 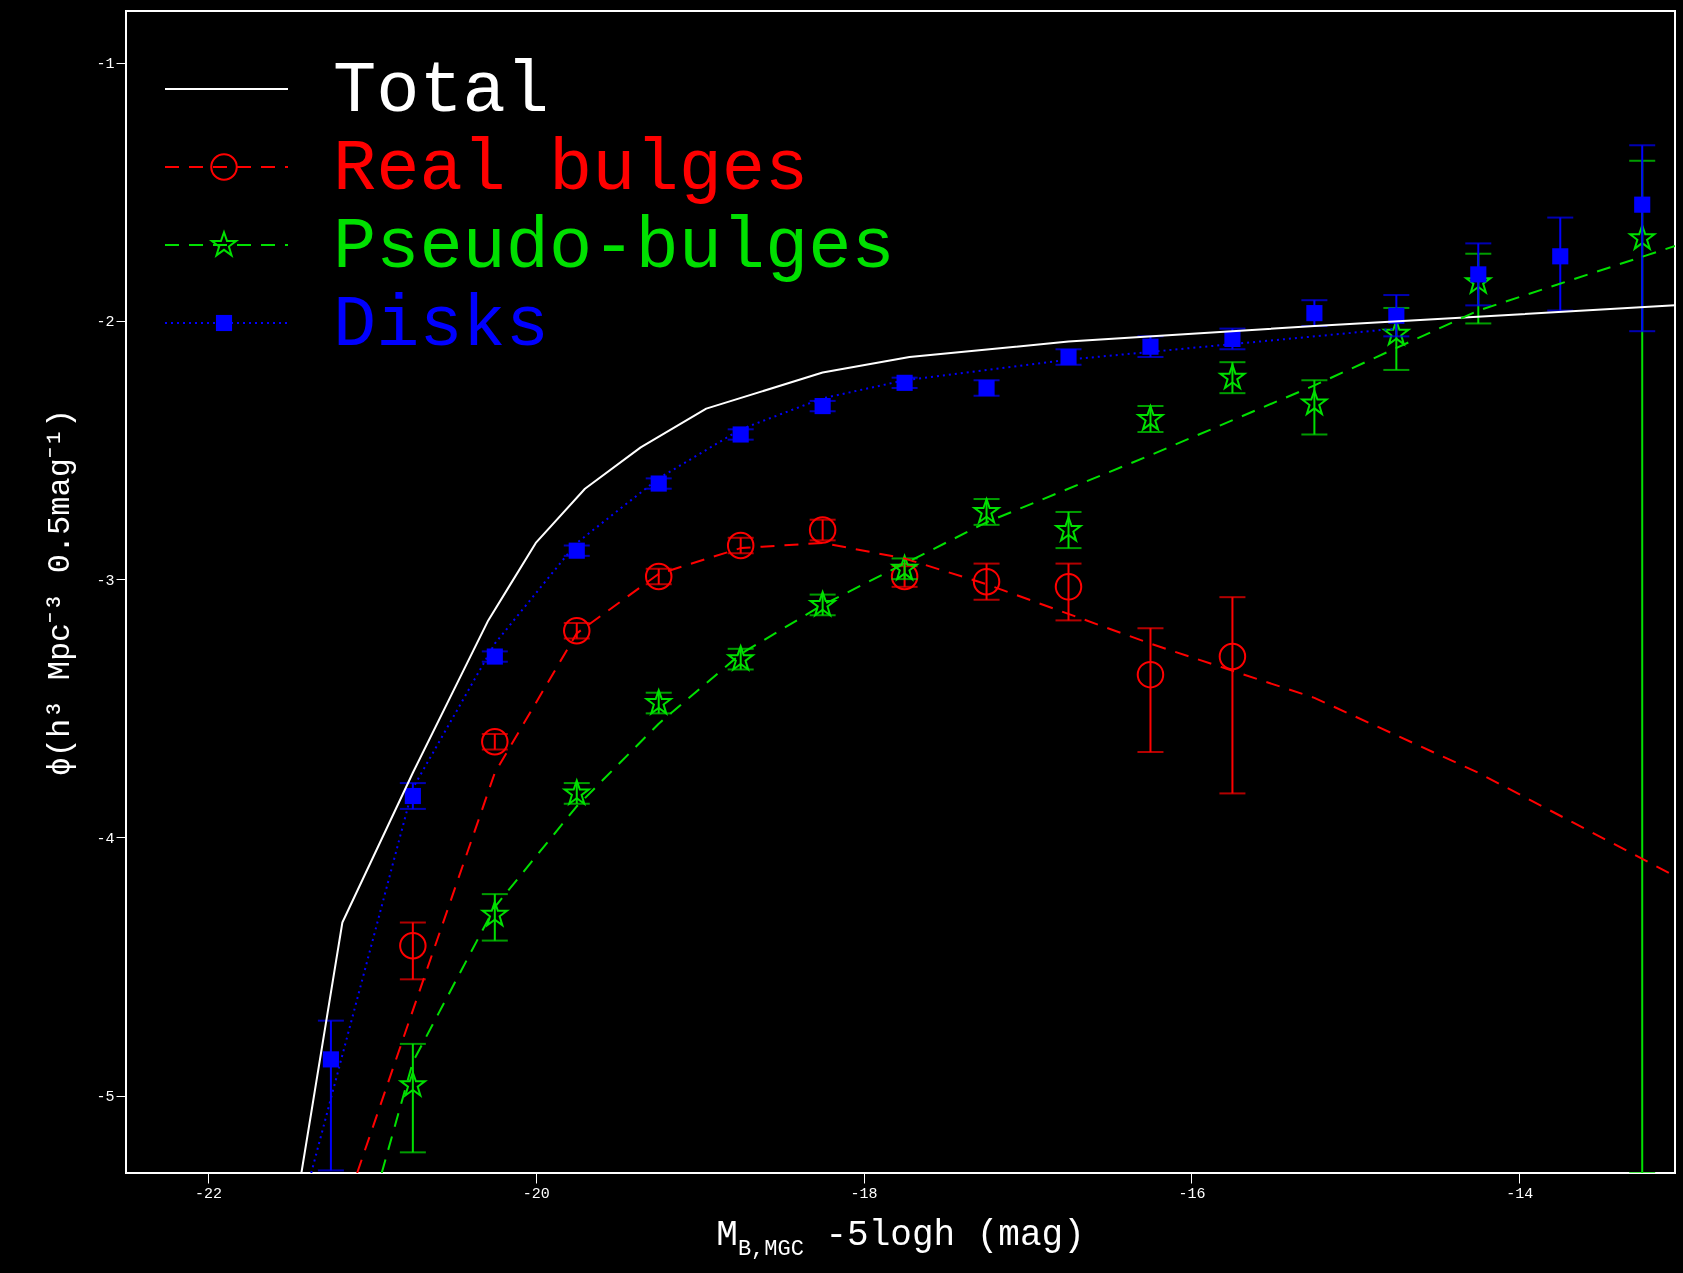 I want to click on y-tick-label: -3, so click(x=105, y=581).